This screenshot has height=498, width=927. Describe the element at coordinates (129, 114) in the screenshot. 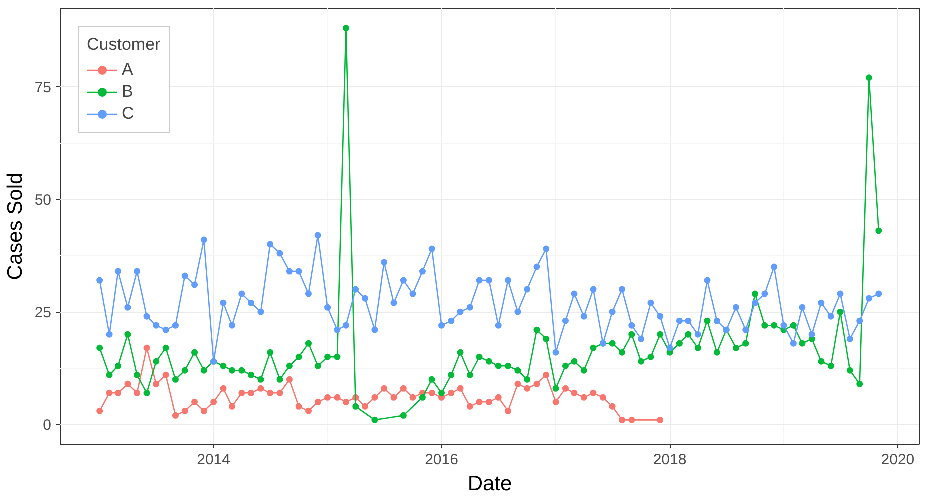

I see `legend-label: C` at that location.